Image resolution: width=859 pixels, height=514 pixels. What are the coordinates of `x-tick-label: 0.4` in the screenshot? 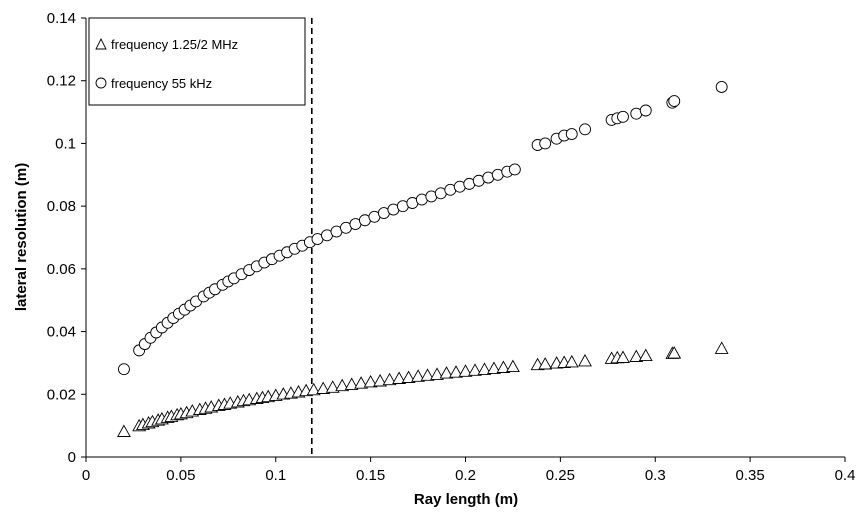 It's located at (845, 475).